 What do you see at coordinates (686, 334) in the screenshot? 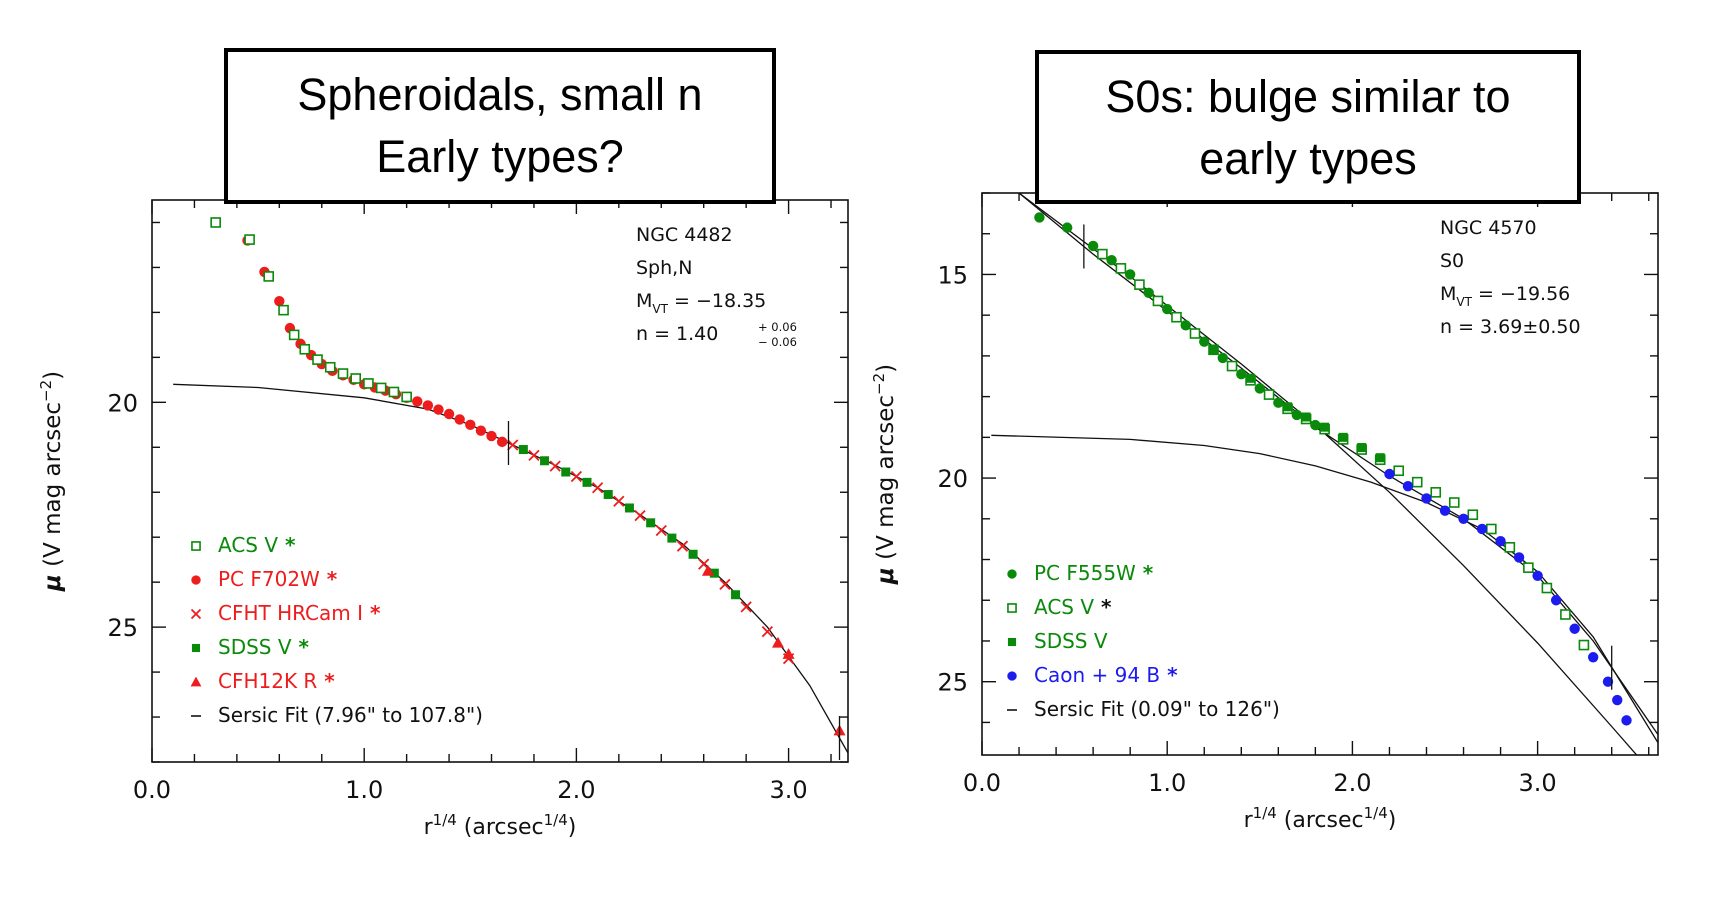
I see `n-value: = 1.40` at bounding box center [686, 334].